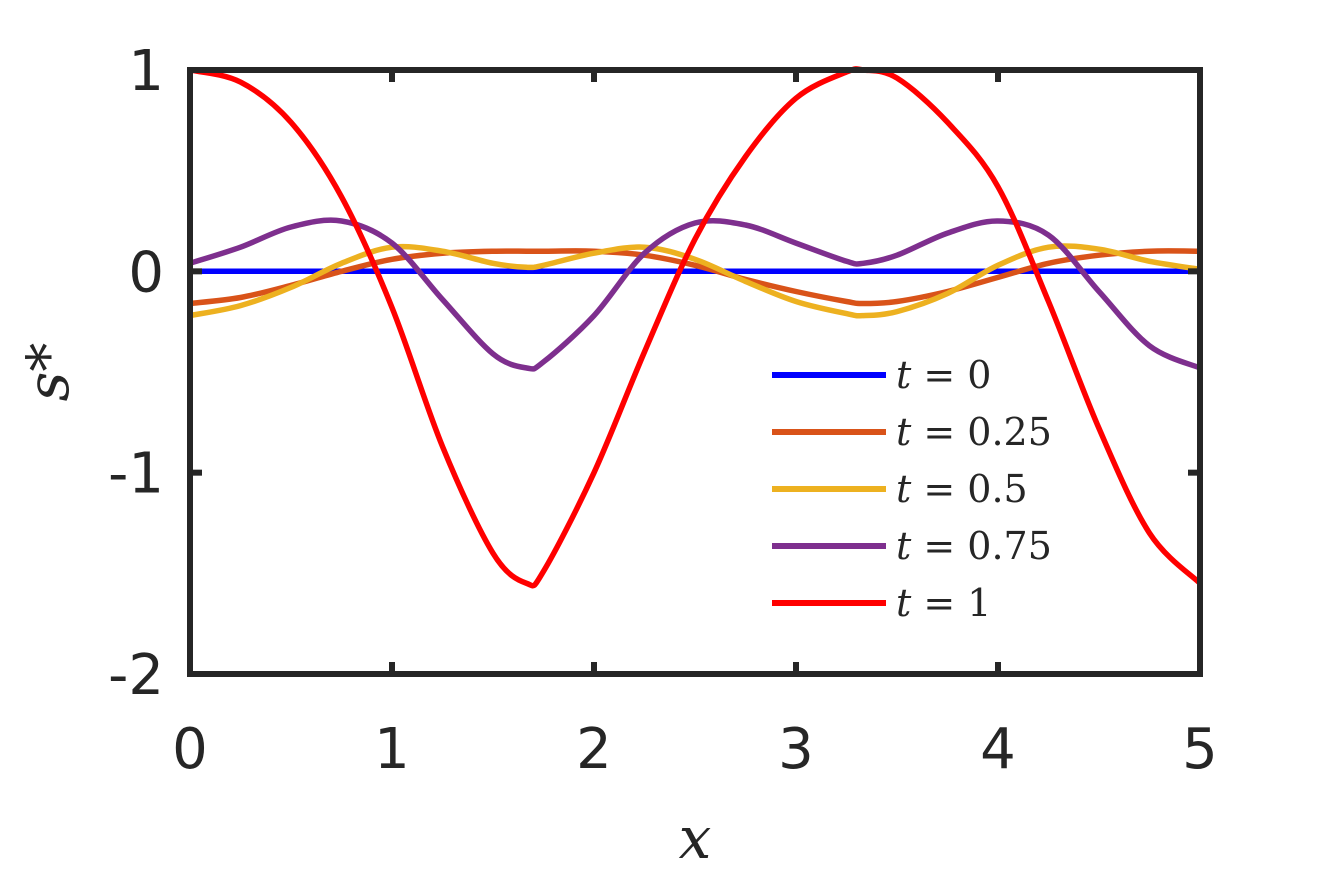  What do you see at coordinates (695, 749) in the screenshot?
I see `x-tick-labels: 0 1 2 3 4 5` at bounding box center [695, 749].